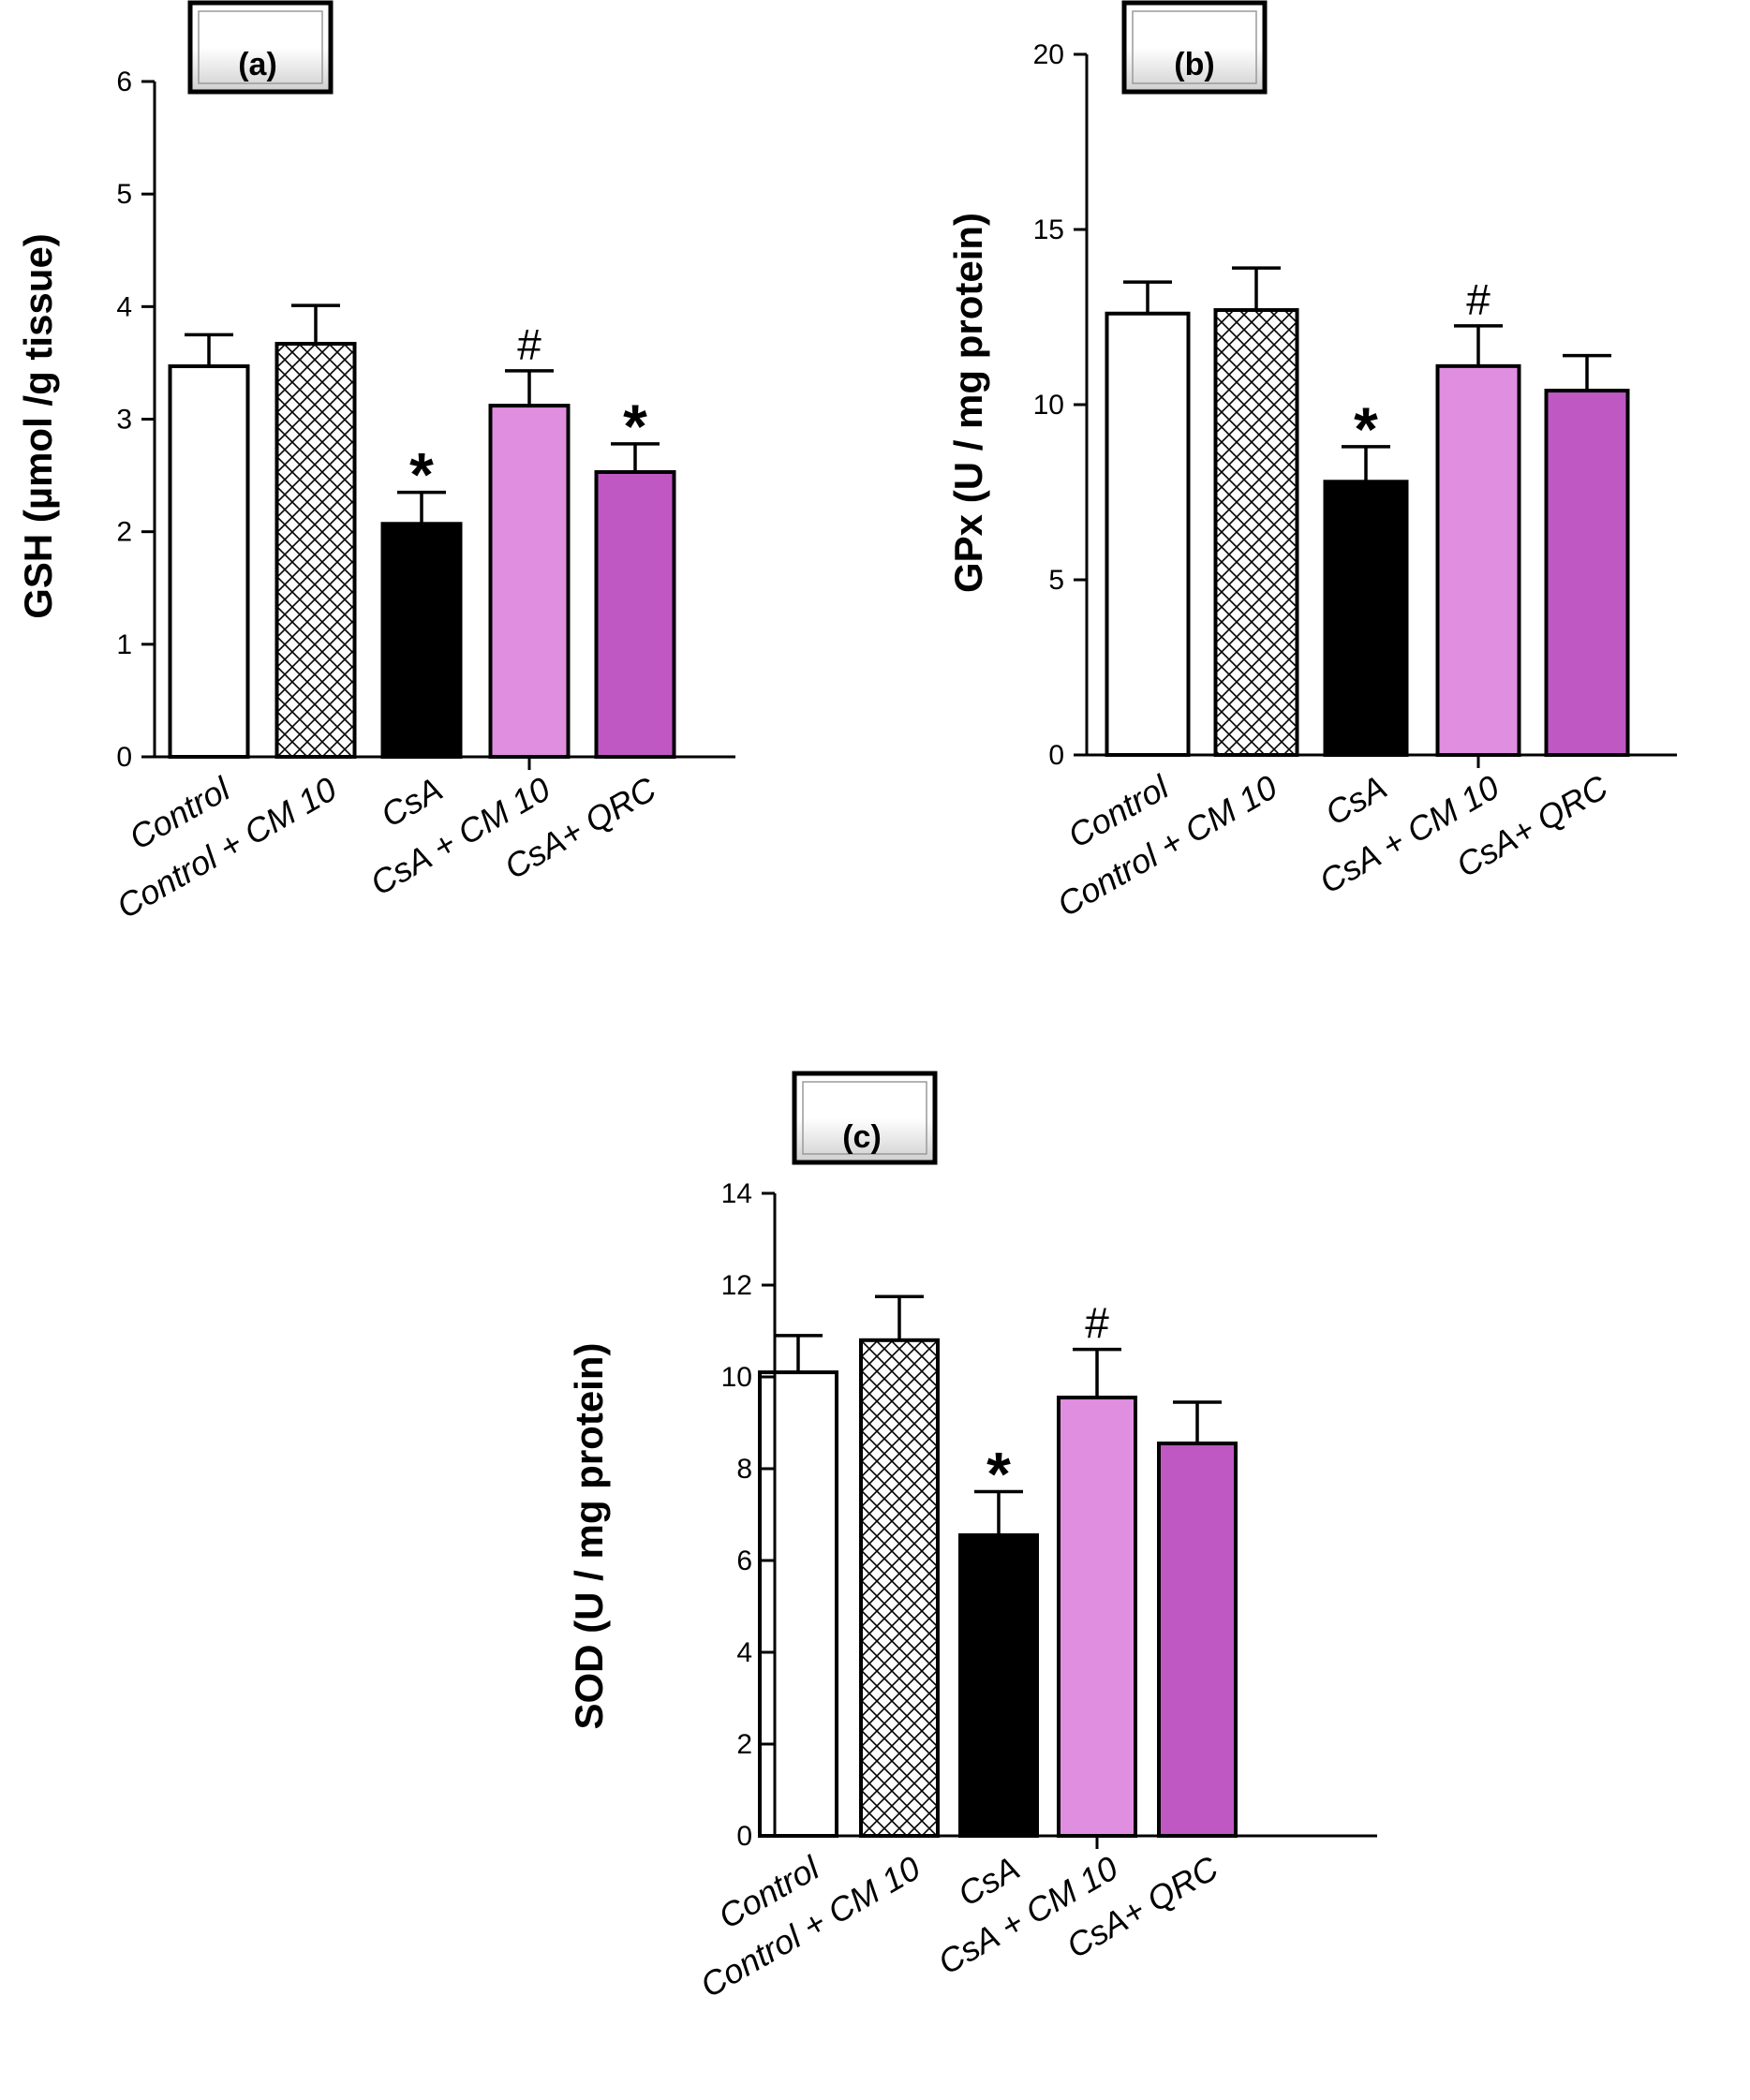  Describe the element at coordinates (257, 64) in the screenshot. I see `panel-label: (a)` at that location.